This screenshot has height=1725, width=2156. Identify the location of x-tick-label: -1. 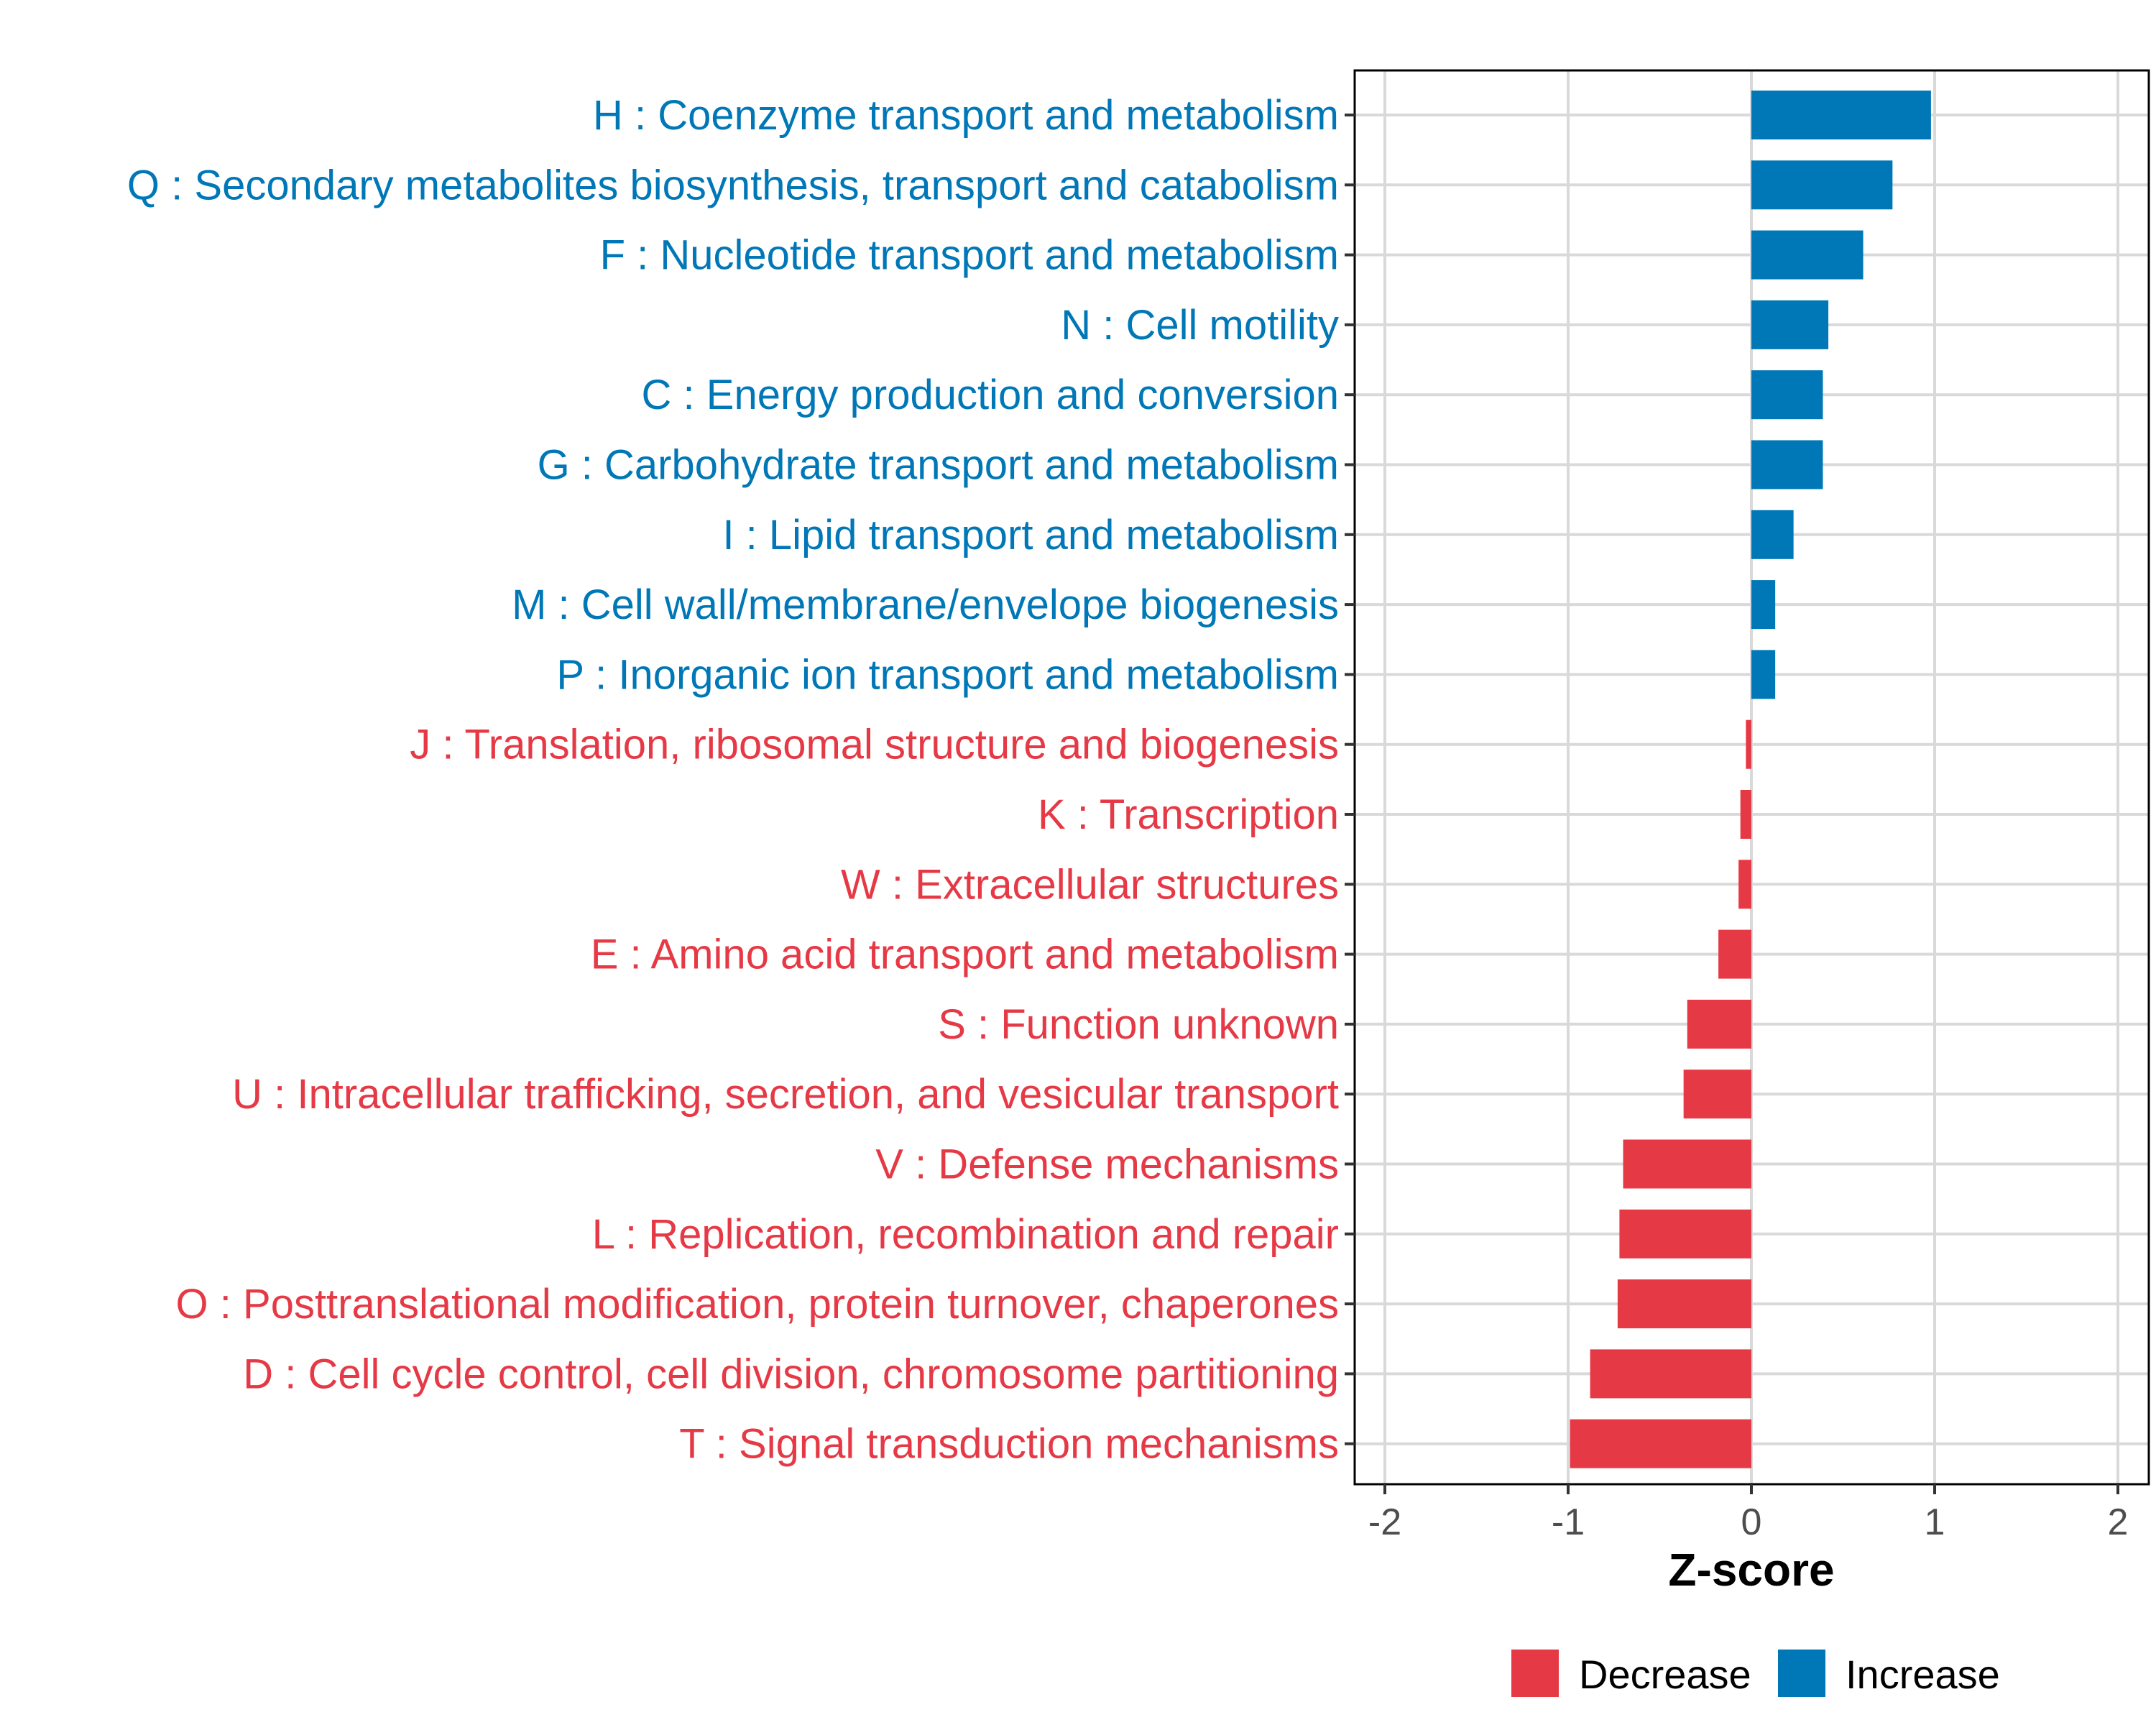
(1568, 1522).